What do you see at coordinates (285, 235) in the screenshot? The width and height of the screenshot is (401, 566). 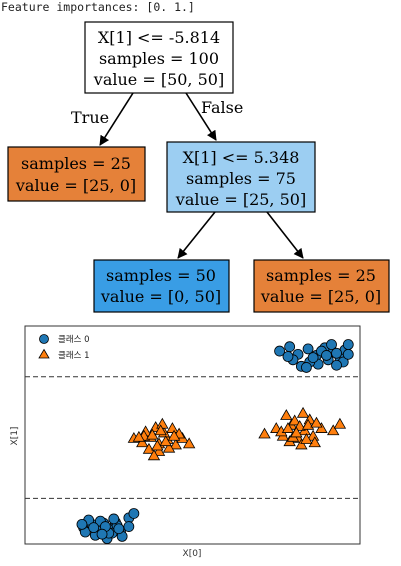 I see `edge-right-node-to-right-right-leaf` at bounding box center [285, 235].